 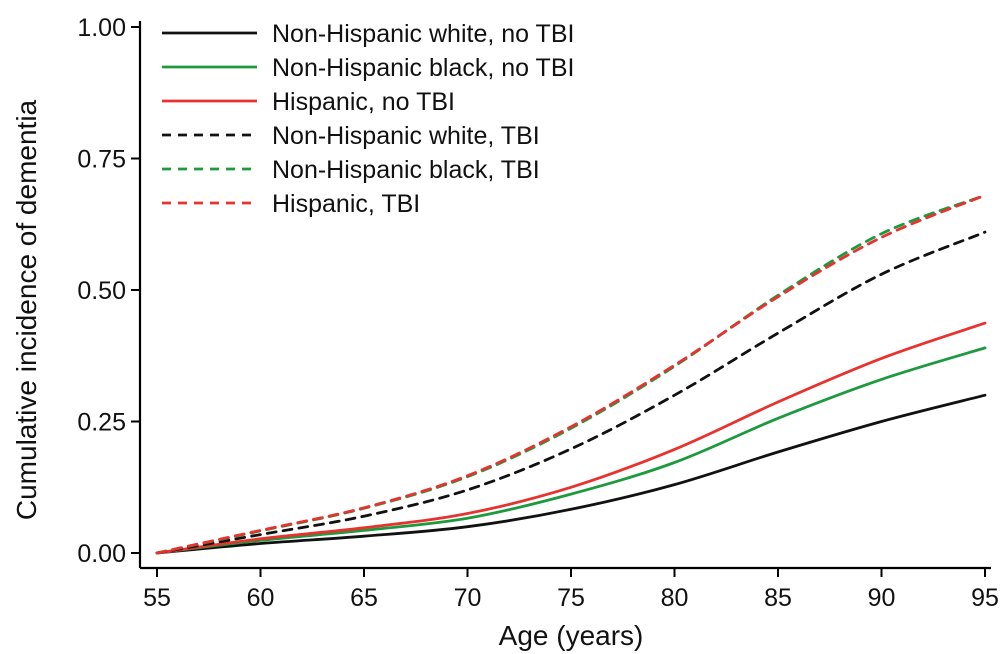 I want to click on legend-item: Non-Hispanic white, TBI, so click(x=351, y=136).